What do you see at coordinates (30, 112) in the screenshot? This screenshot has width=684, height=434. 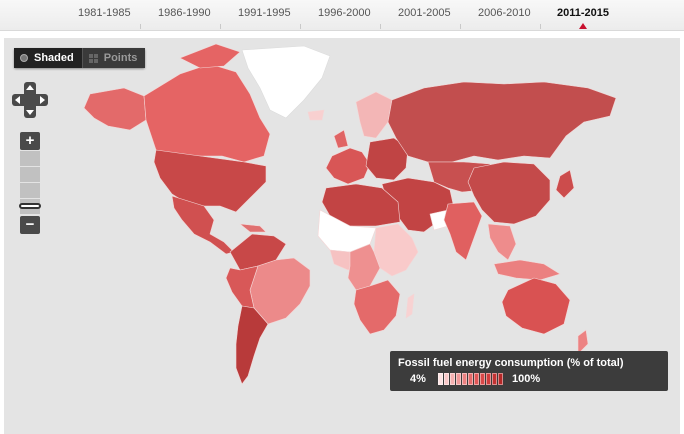 I see `pan-down-button` at bounding box center [30, 112].